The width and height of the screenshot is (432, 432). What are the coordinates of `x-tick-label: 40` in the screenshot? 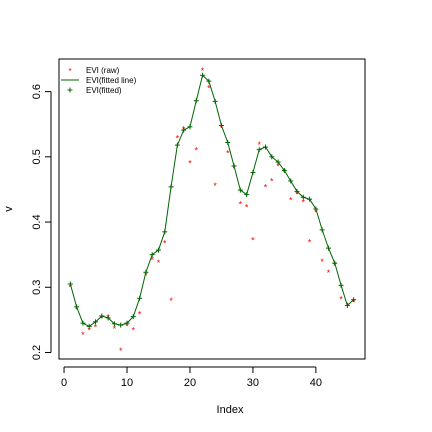 It's located at (316, 383).